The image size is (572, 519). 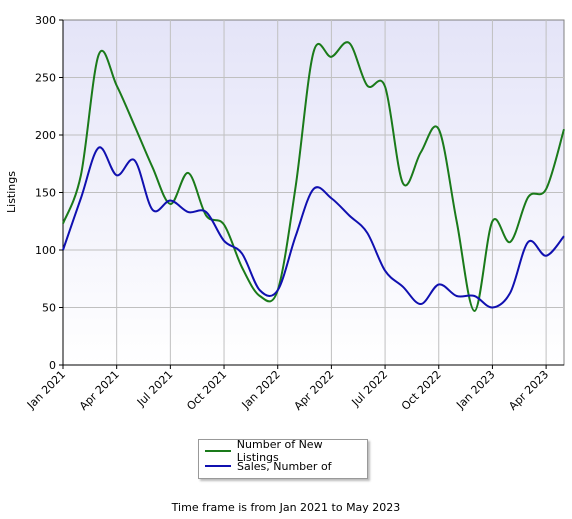 What do you see at coordinates (475, 390) in the screenshot?
I see `x-tick-label: Jan 2023` at bounding box center [475, 390].